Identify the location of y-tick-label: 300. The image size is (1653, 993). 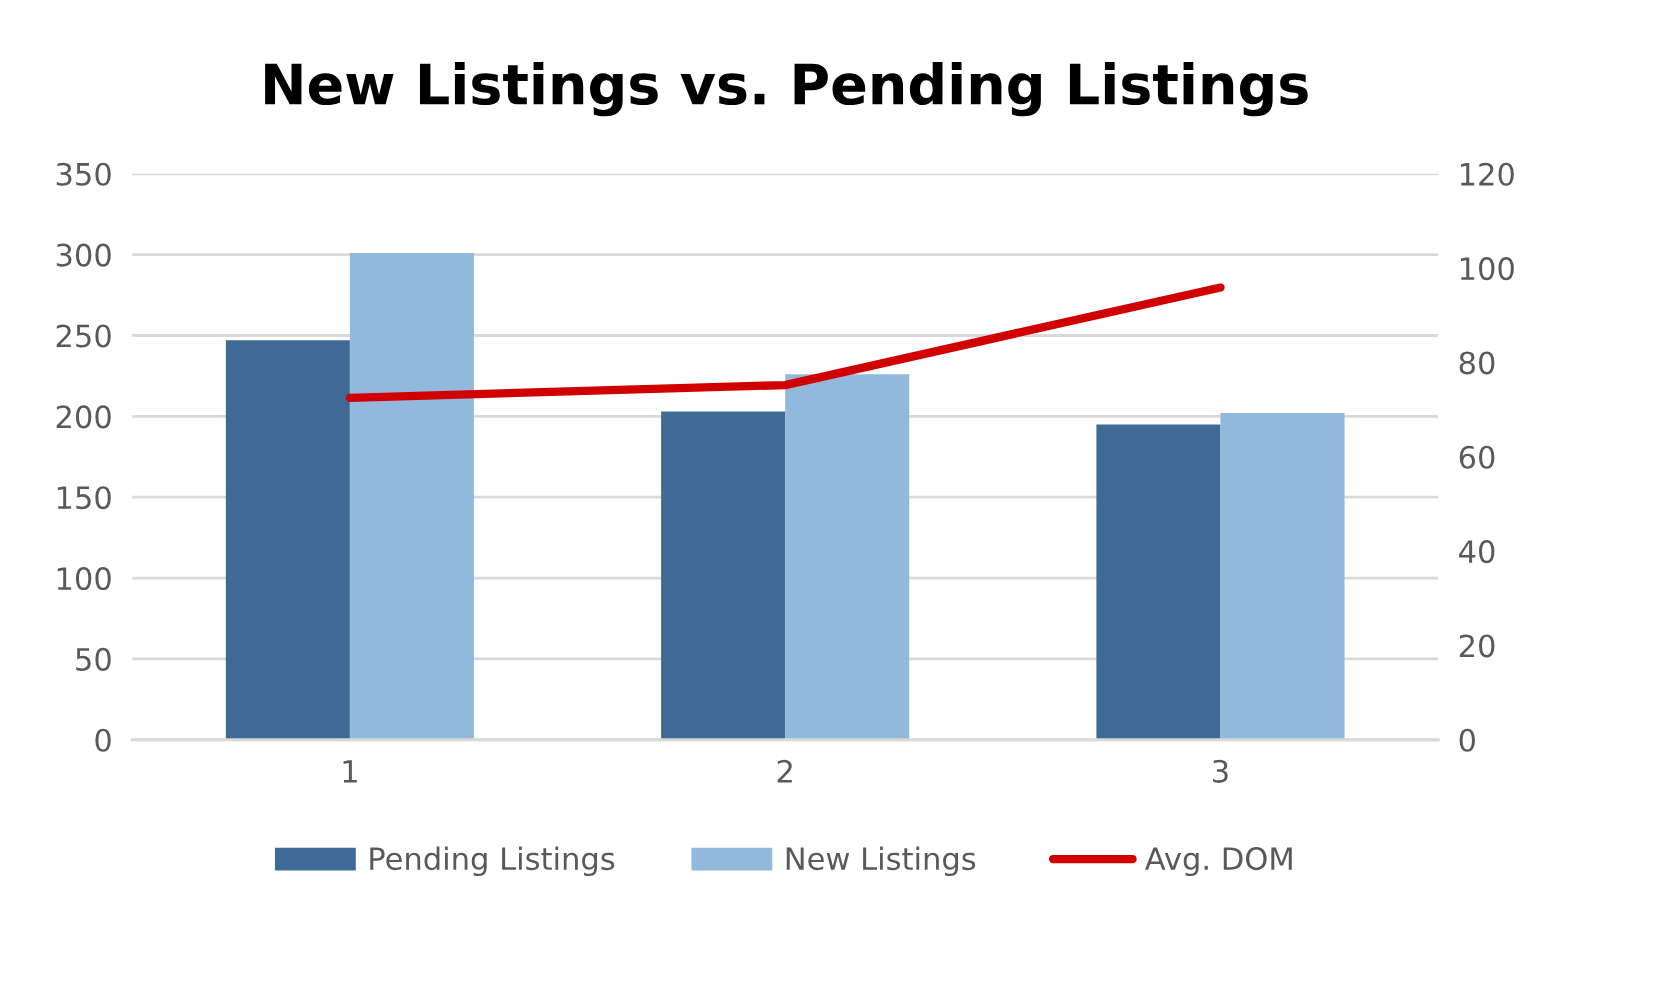
(83, 255).